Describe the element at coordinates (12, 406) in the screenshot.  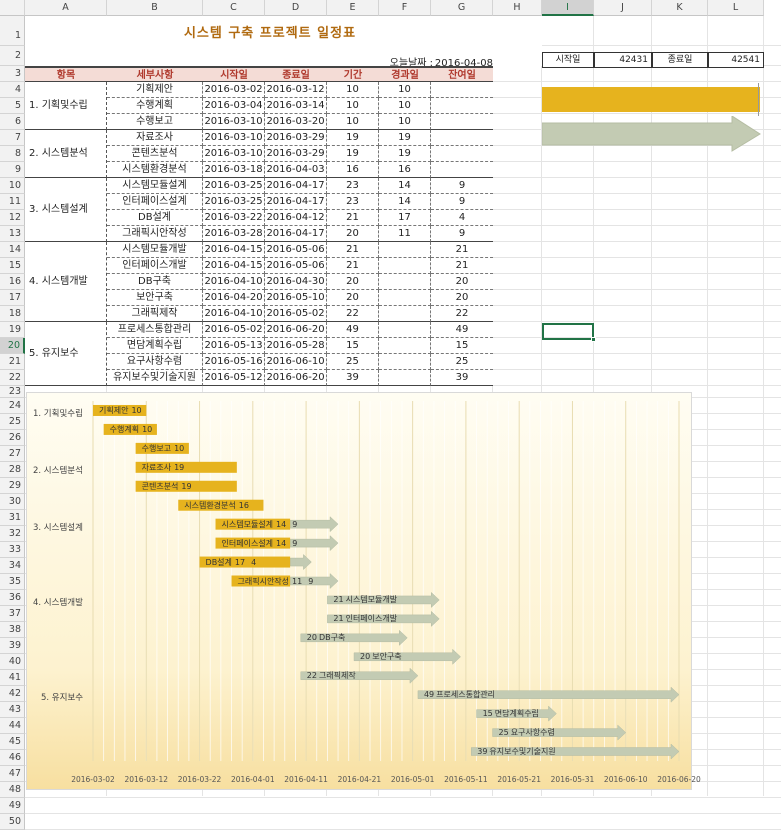
I see `row-header-24: 24` at that location.